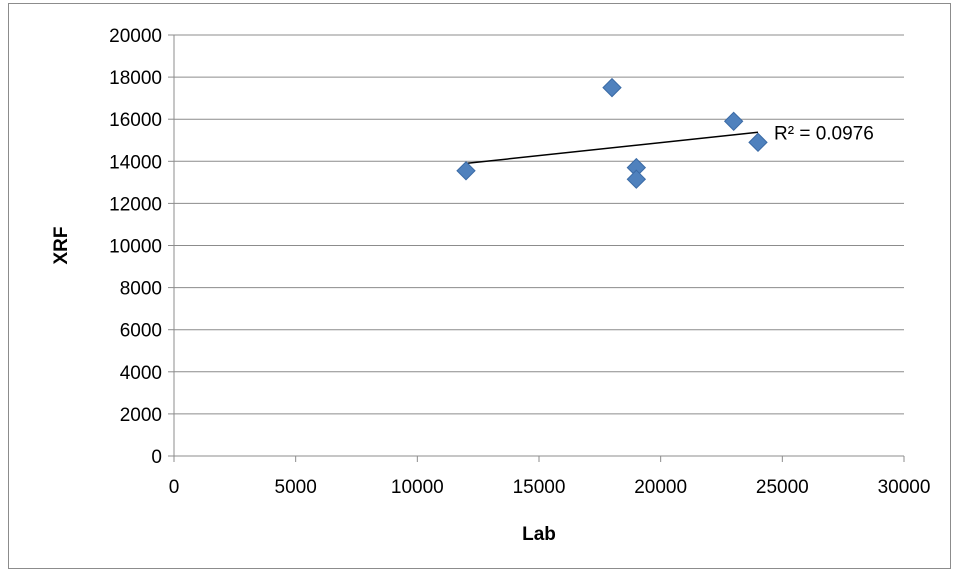 Image resolution: width=956 pixels, height=573 pixels. I want to click on trendline-group, so click(612, 148).